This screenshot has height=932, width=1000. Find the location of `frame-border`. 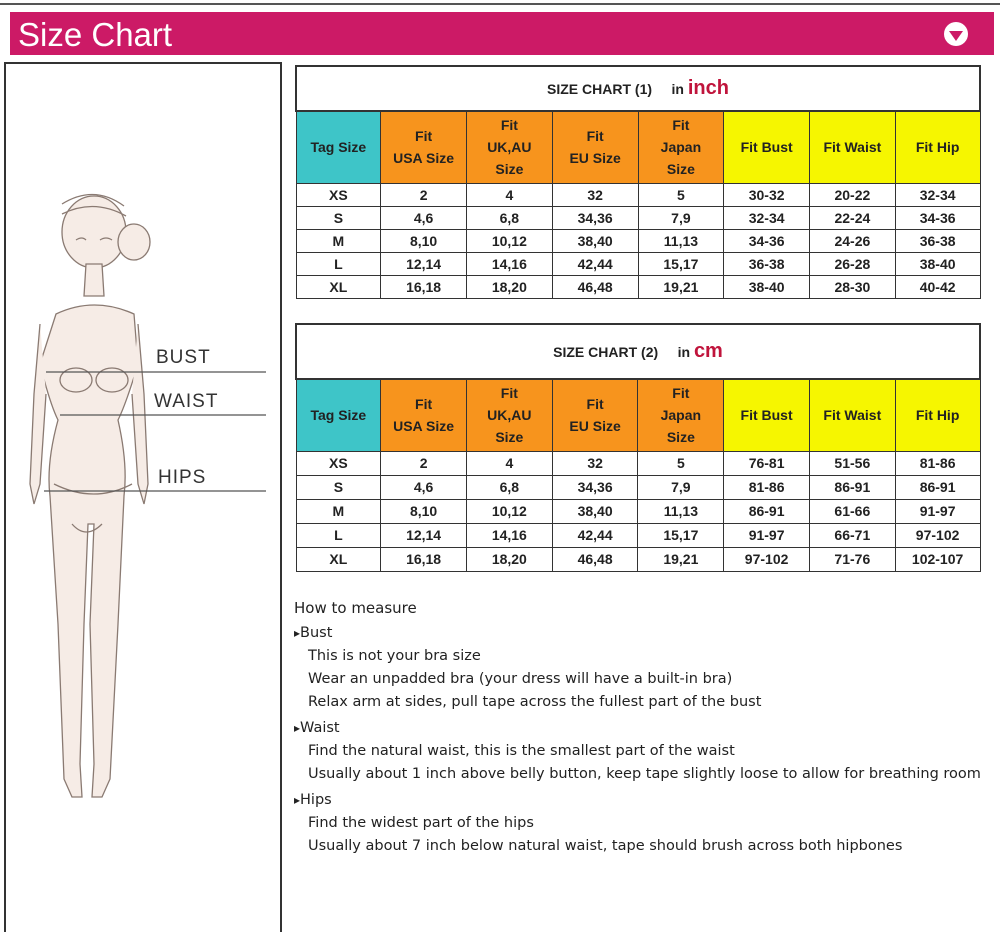

frame-border is located at coordinates (500, 4).